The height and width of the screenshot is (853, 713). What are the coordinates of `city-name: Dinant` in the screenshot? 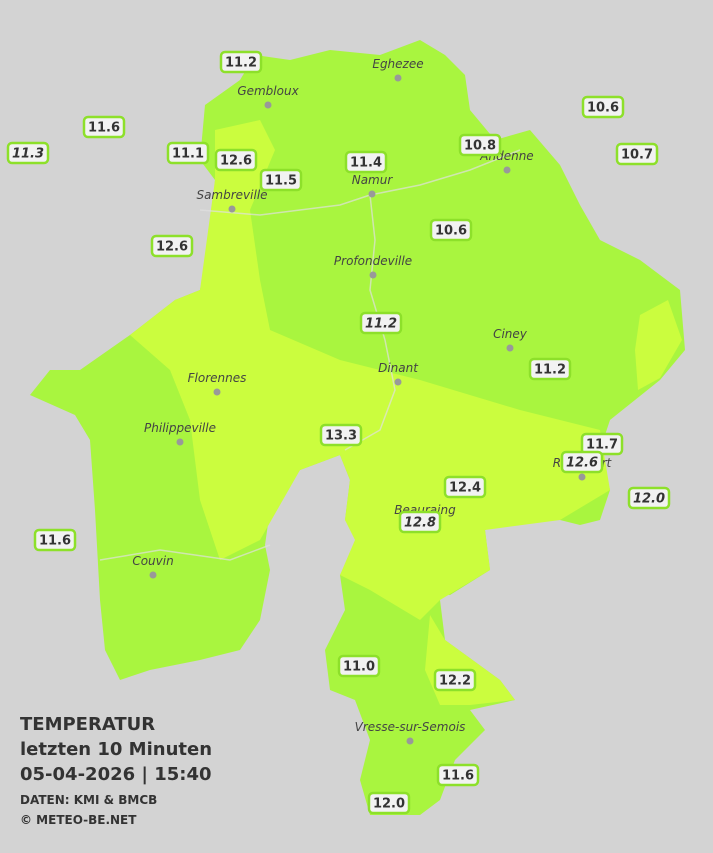 It's located at (398, 368).